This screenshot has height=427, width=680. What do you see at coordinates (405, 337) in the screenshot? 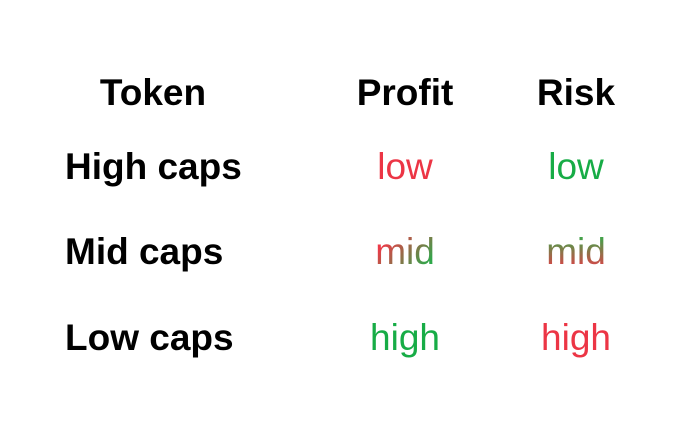
I see `profit-value: high` at bounding box center [405, 337].